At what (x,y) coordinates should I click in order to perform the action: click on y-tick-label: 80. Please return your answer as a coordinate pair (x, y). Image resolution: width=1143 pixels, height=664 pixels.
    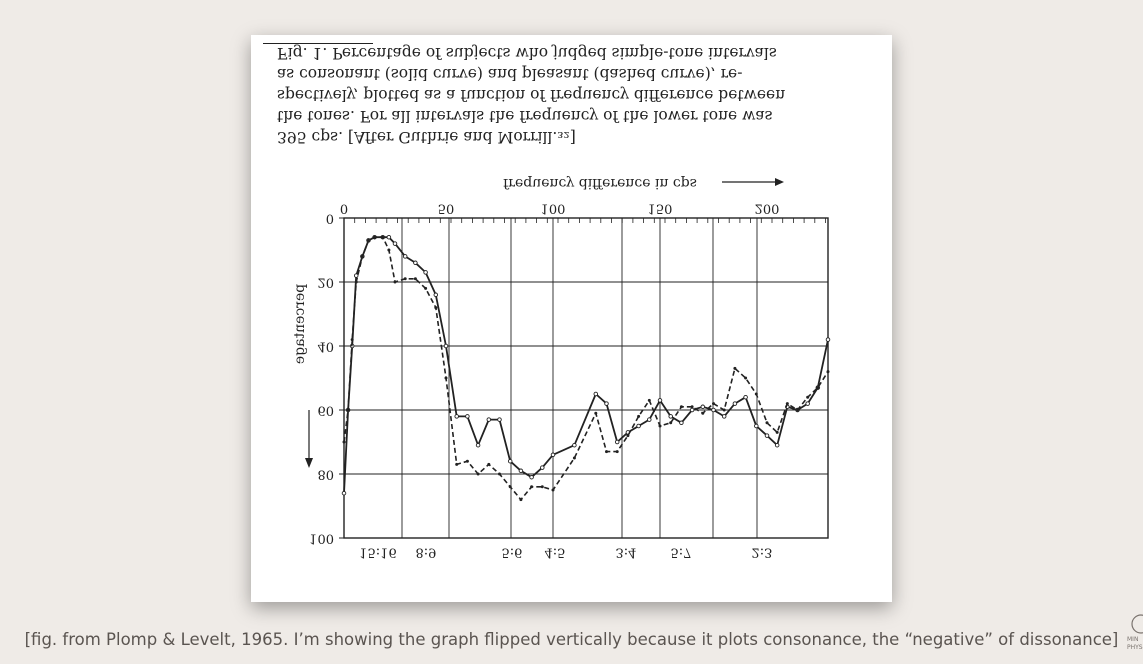
    Looking at the image, I should click on (325, 474).